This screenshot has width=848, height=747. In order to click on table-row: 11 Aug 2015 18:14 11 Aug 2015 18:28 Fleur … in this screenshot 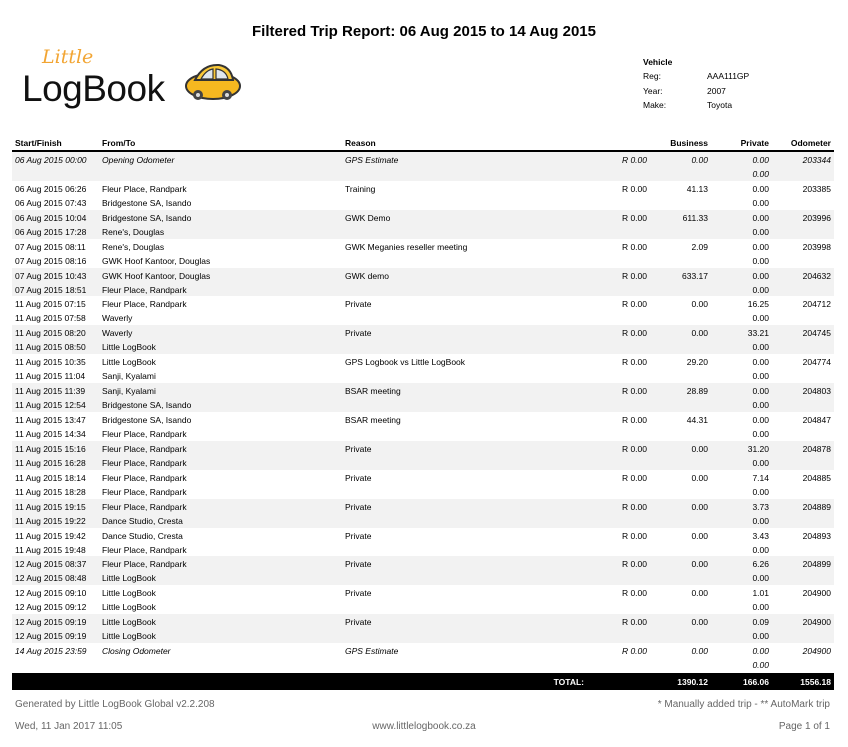, I will do `click(423, 484)`.